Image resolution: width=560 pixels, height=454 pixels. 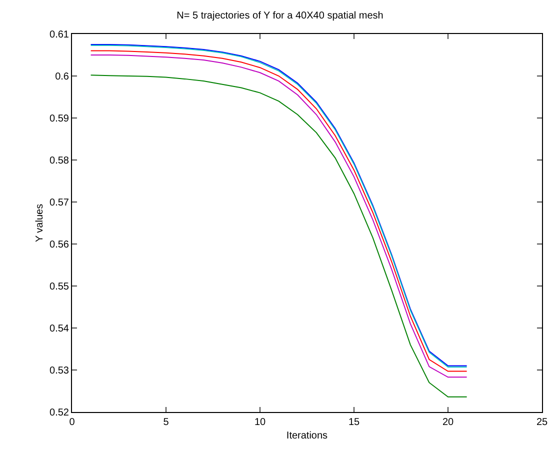 I want to click on y-tick-label: 0.54, so click(x=60, y=329).